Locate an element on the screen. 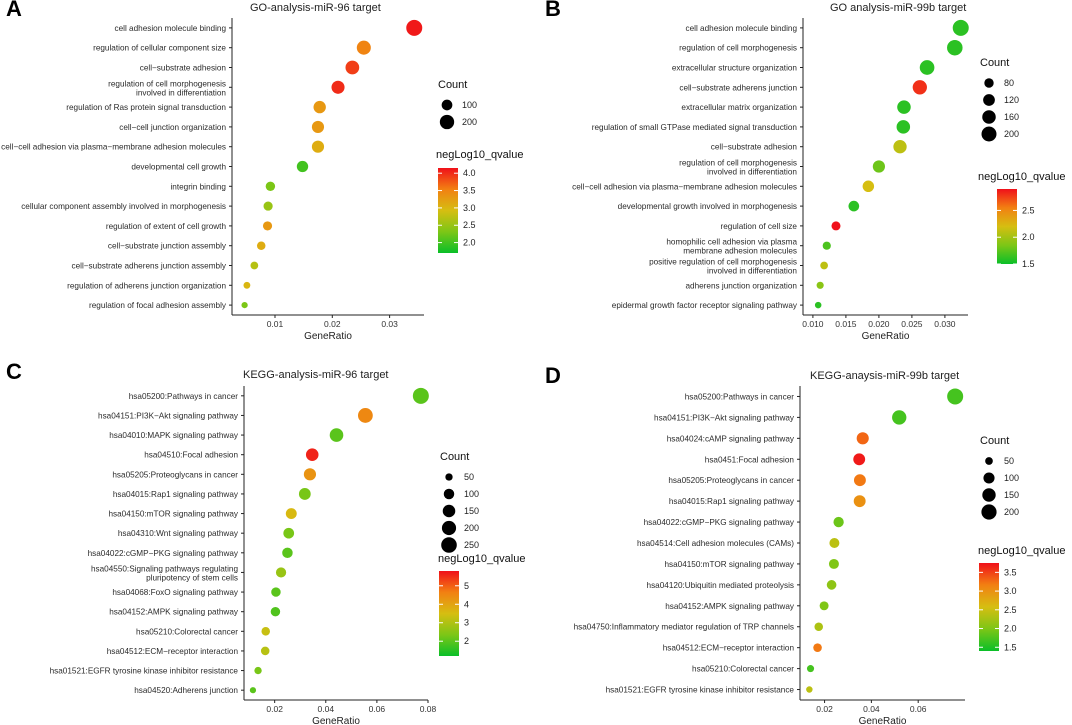 Image resolution: width=1072 pixels, height=725 pixels. category-label: hsa04151:PI3K−Akt signaling pathway is located at coordinates (168, 415).